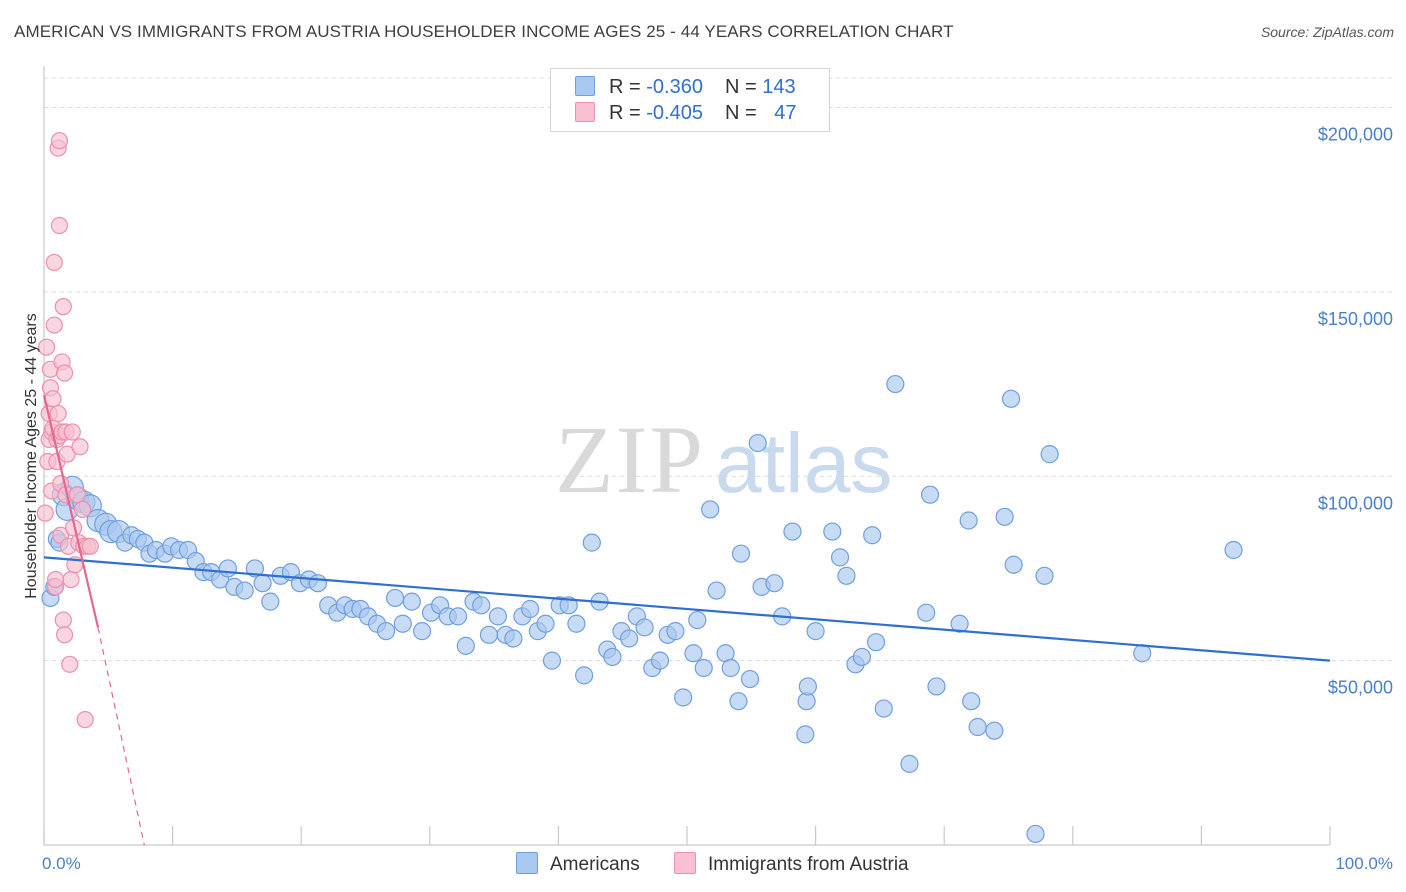 This screenshot has height=892, width=1406. Describe the element at coordinates (785, 113) in the screenshot. I see `legend-n-value: 47` at that location.